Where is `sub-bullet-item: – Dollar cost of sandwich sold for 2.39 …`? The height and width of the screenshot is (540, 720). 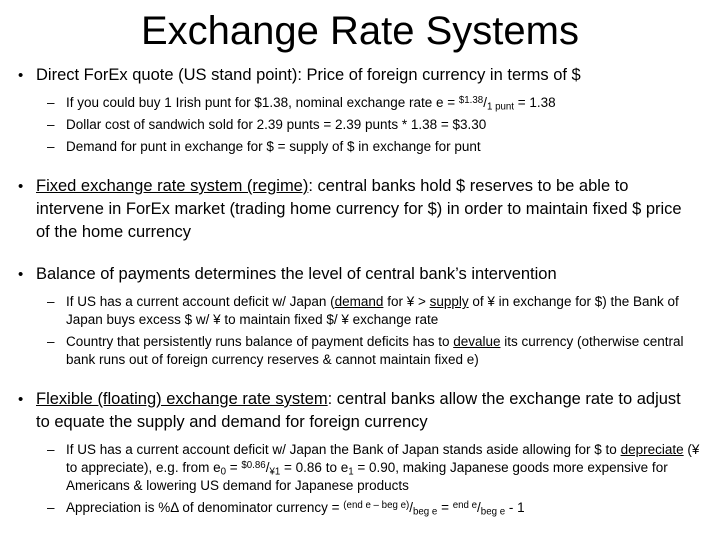
sub-bullet-item: – Dollar cost of sandwich sold for 2.39 … is located at coordinates (379, 125).